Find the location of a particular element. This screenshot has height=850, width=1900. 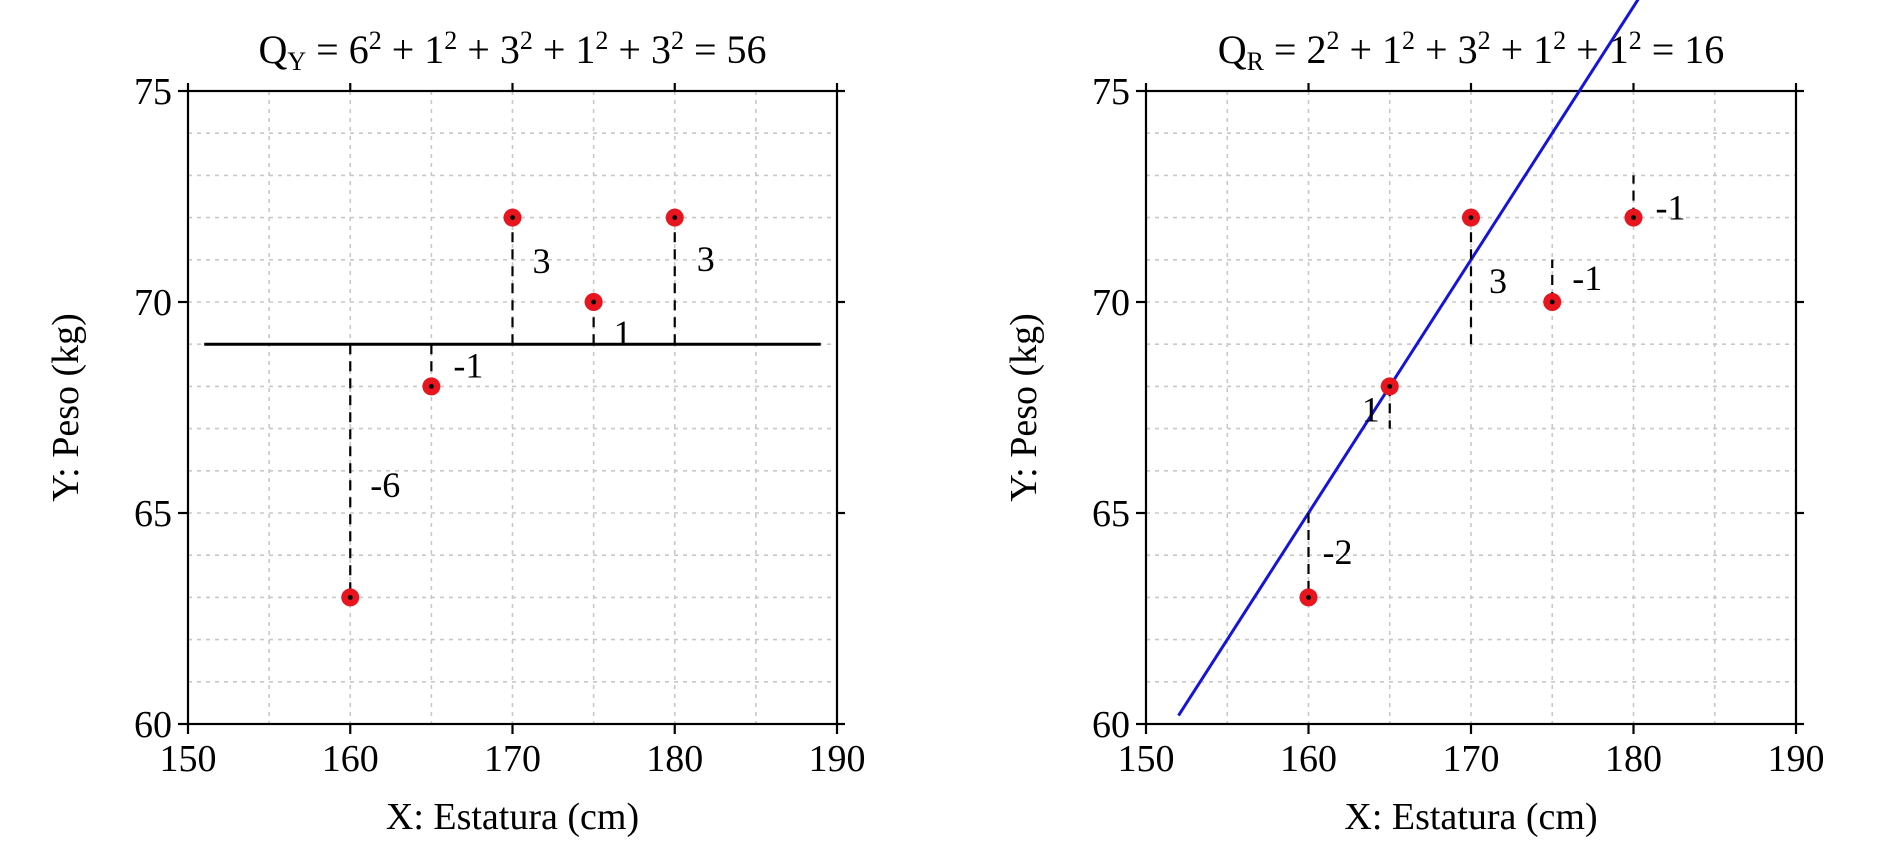

residual-label: -2 is located at coordinates (1338, 552).